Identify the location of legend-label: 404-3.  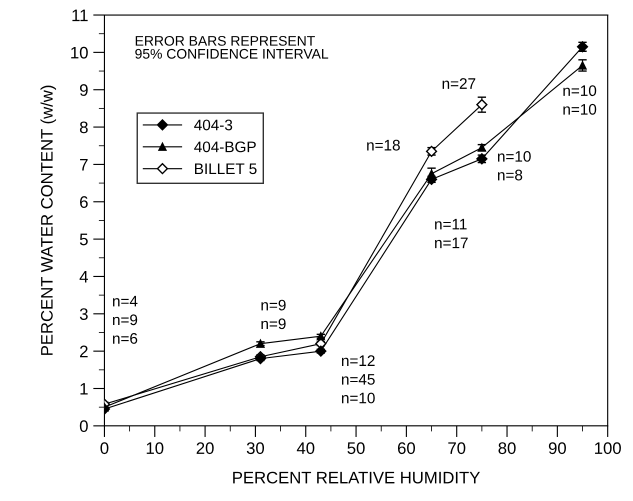
(213, 125).